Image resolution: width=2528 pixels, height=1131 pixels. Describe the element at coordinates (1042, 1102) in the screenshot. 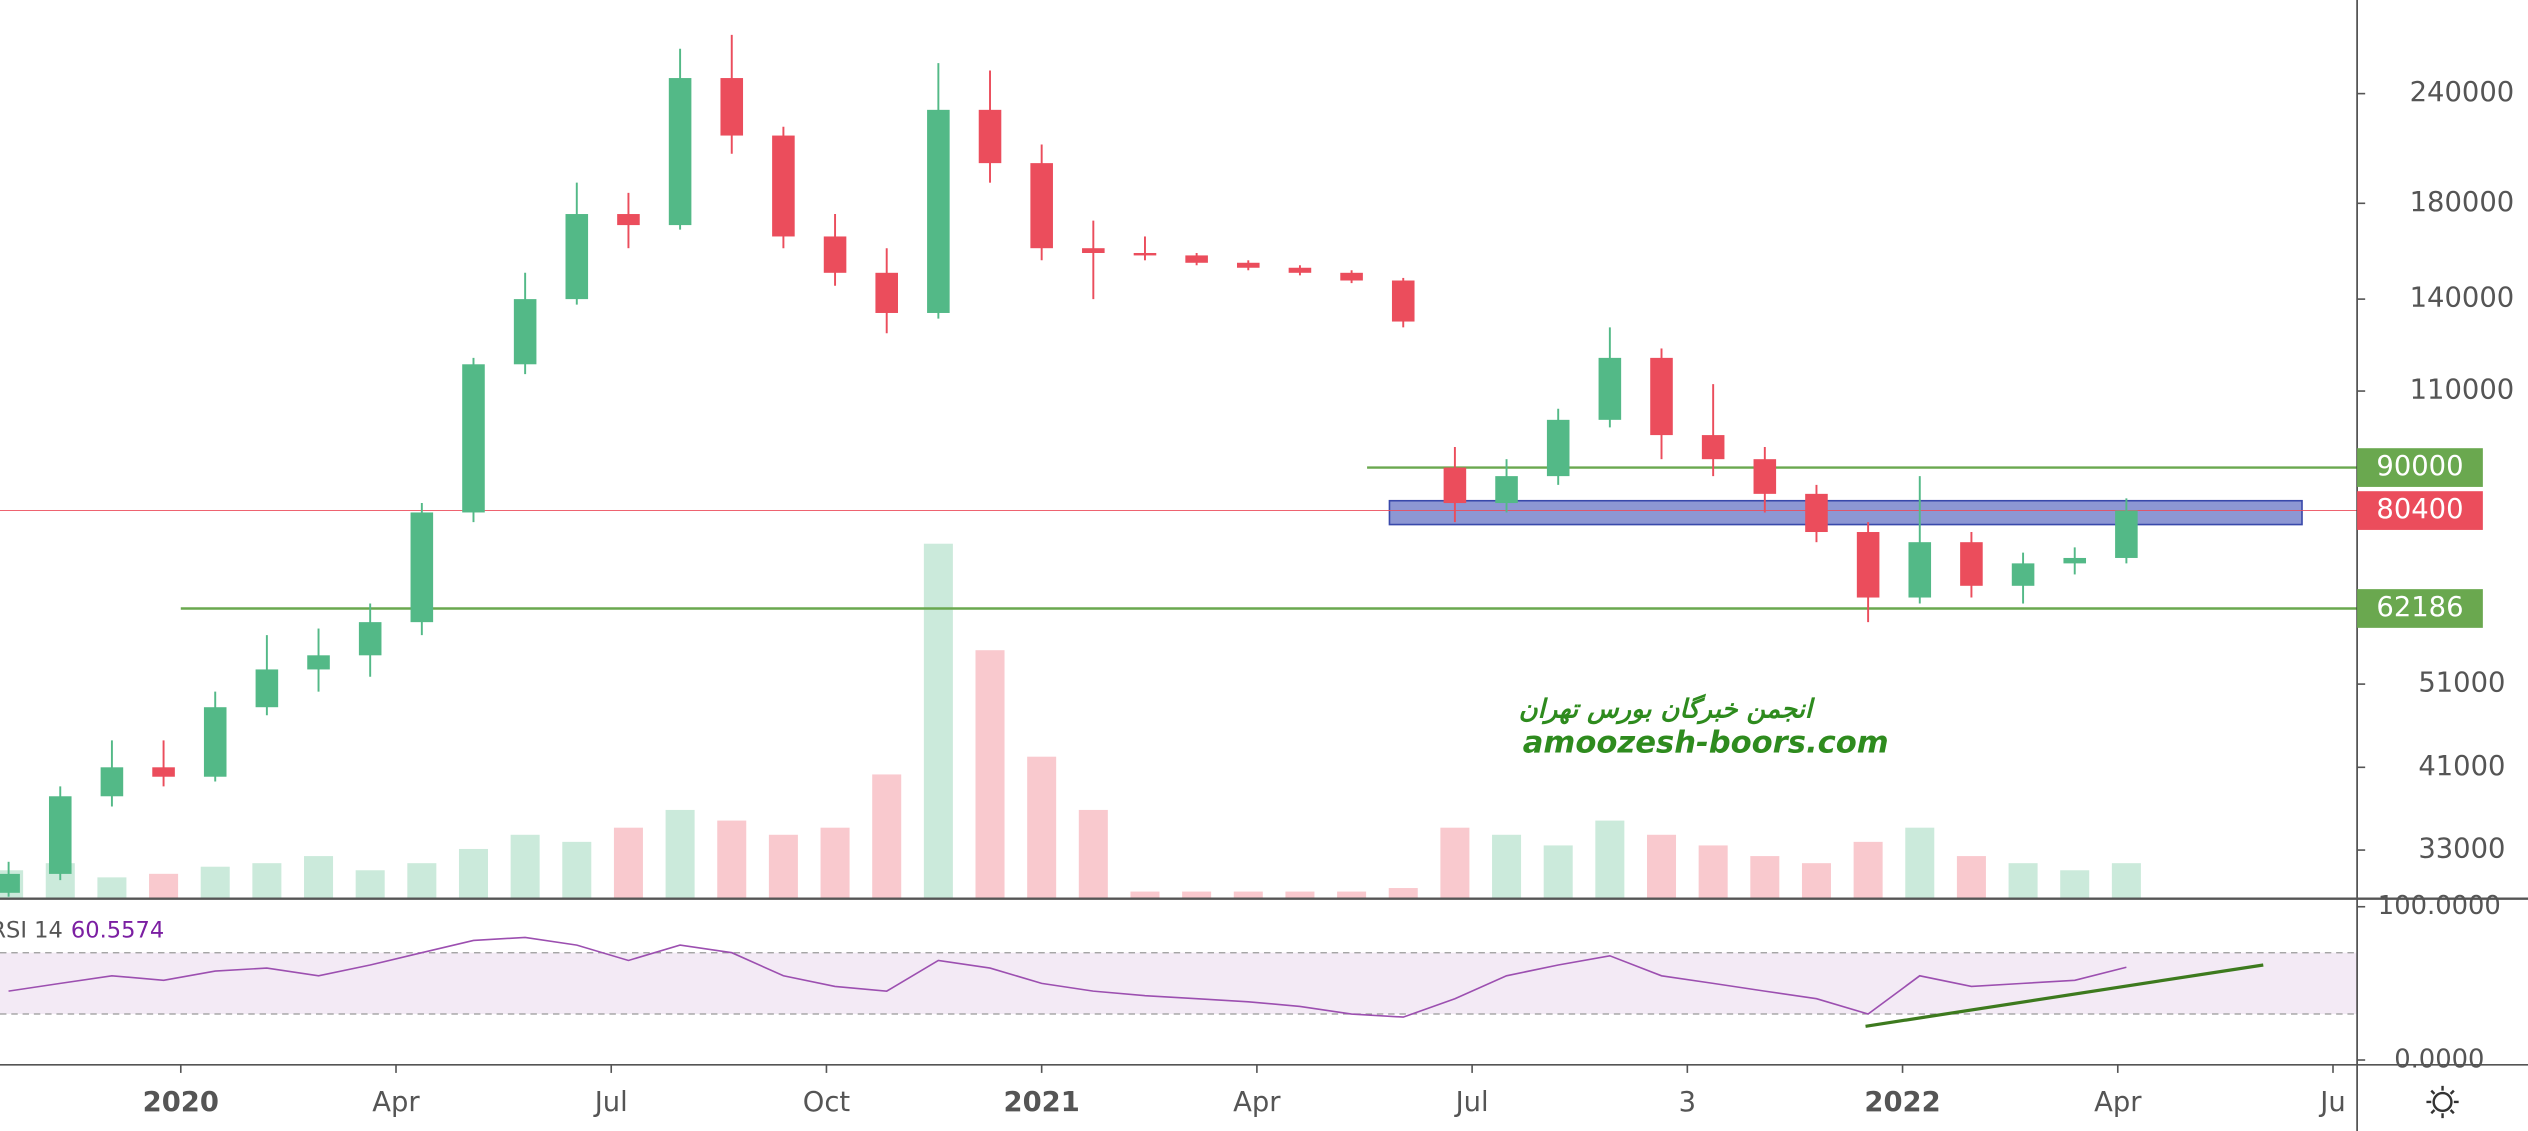

I see `x-tick-label: 2021` at that location.